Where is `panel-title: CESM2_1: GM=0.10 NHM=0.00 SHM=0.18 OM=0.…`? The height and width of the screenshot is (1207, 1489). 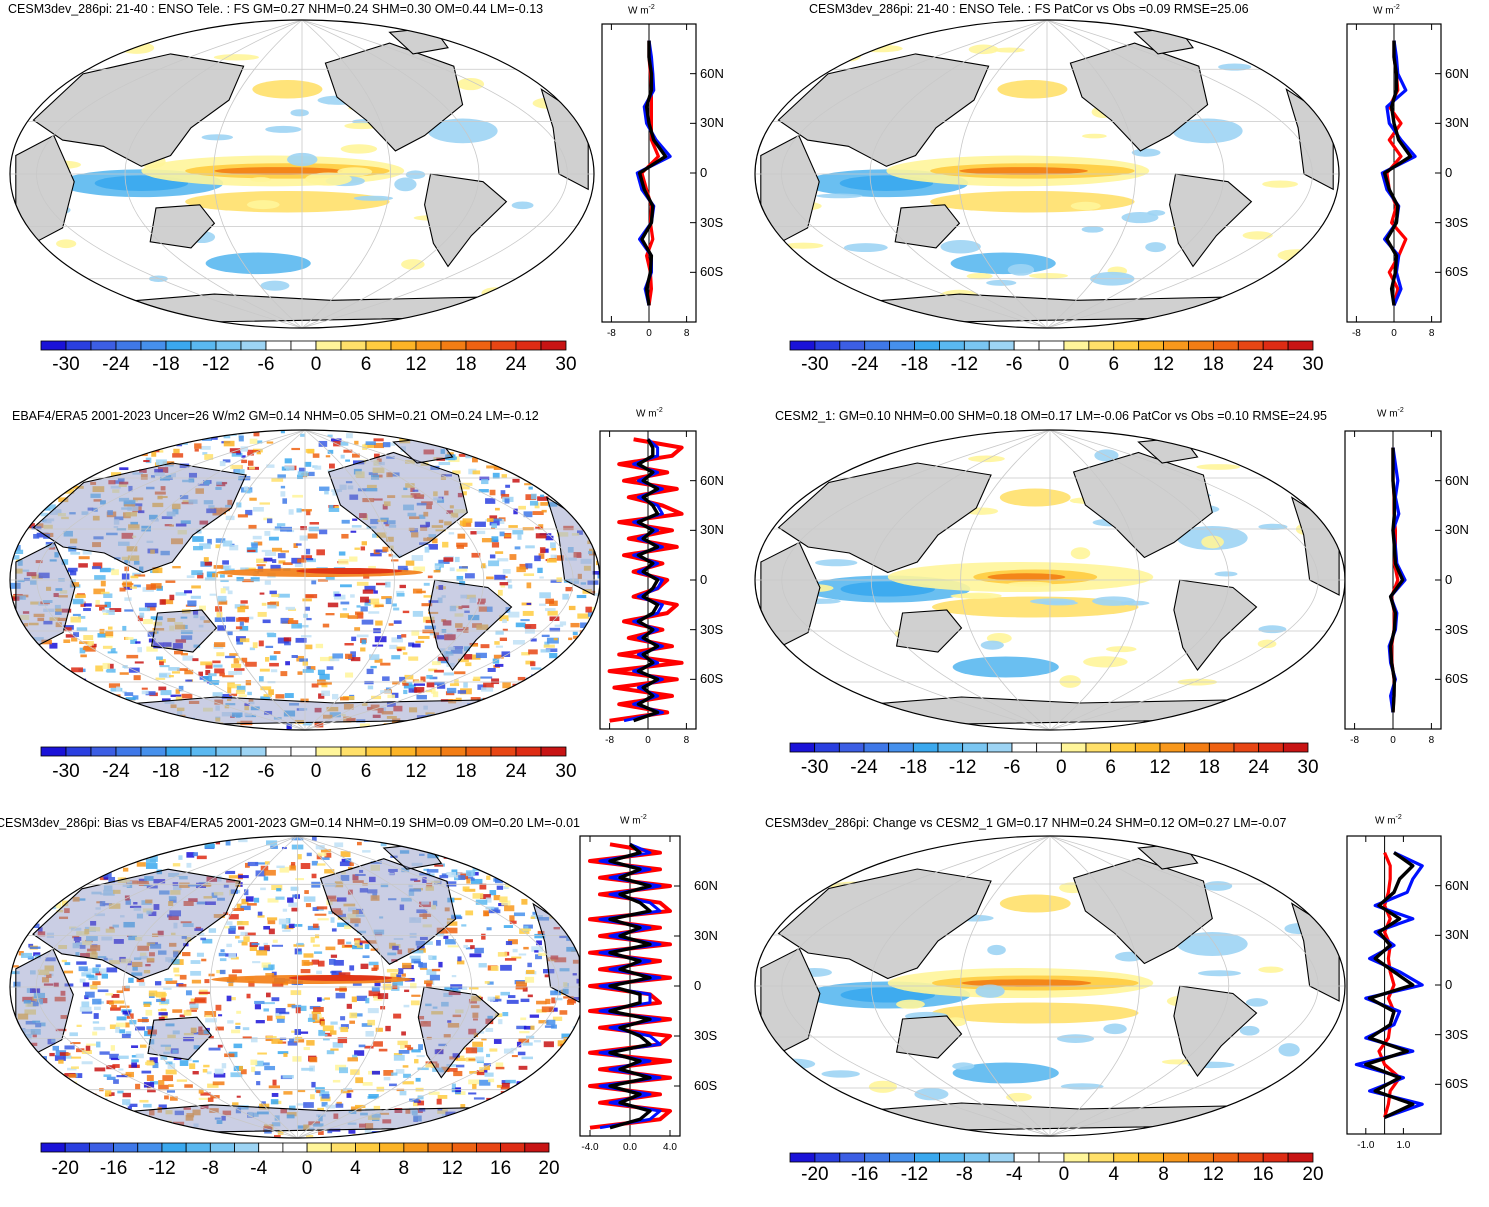
panel-title: CESM2_1: GM=0.10 NHM=0.00 SHM=0.18 OM=0.… is located at coordinates (1051, 416).